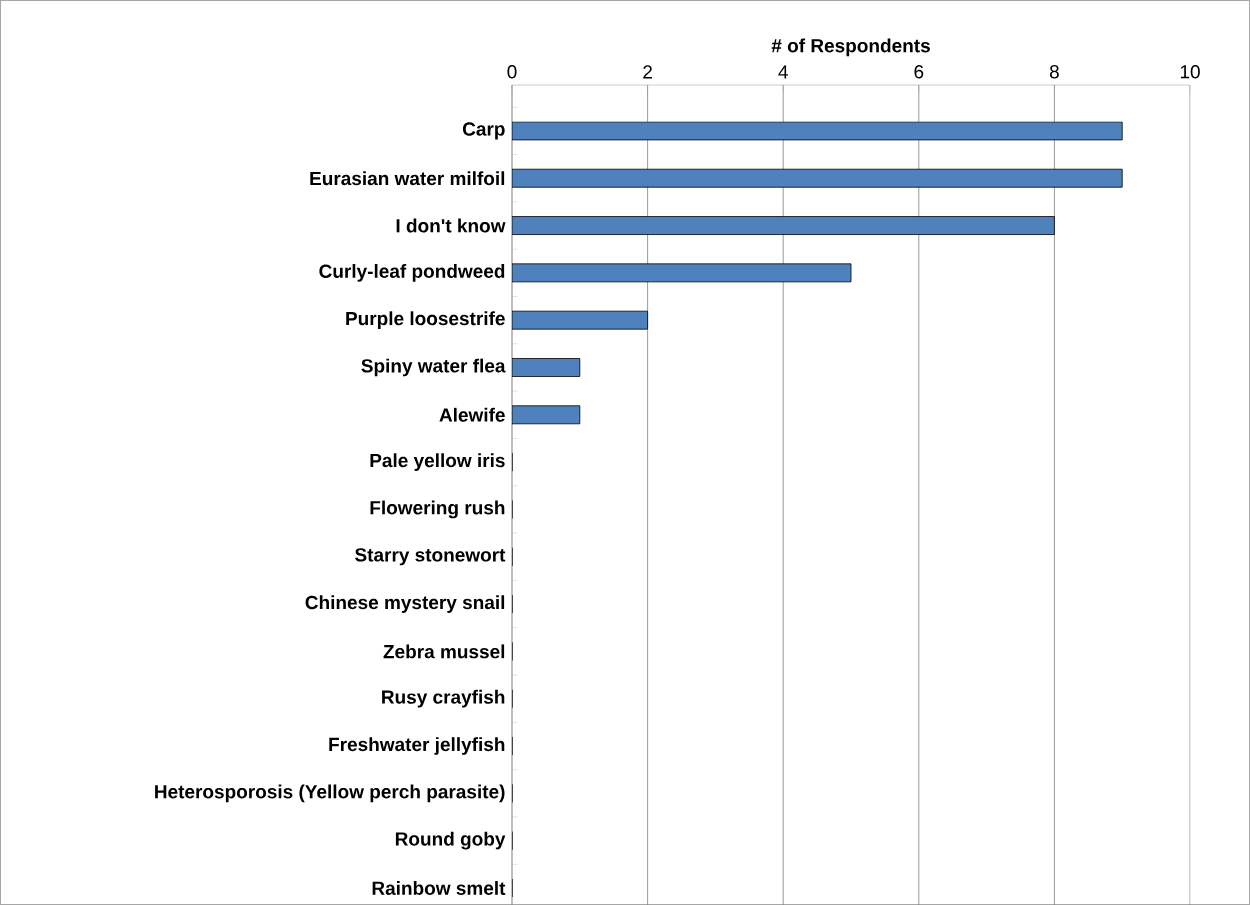 Image resolution: width=1250 pixels, height=905 pixels. Describe the element at coordinates (647, 72) in the screenshot. I see `x-tick-label: 2` at that location.